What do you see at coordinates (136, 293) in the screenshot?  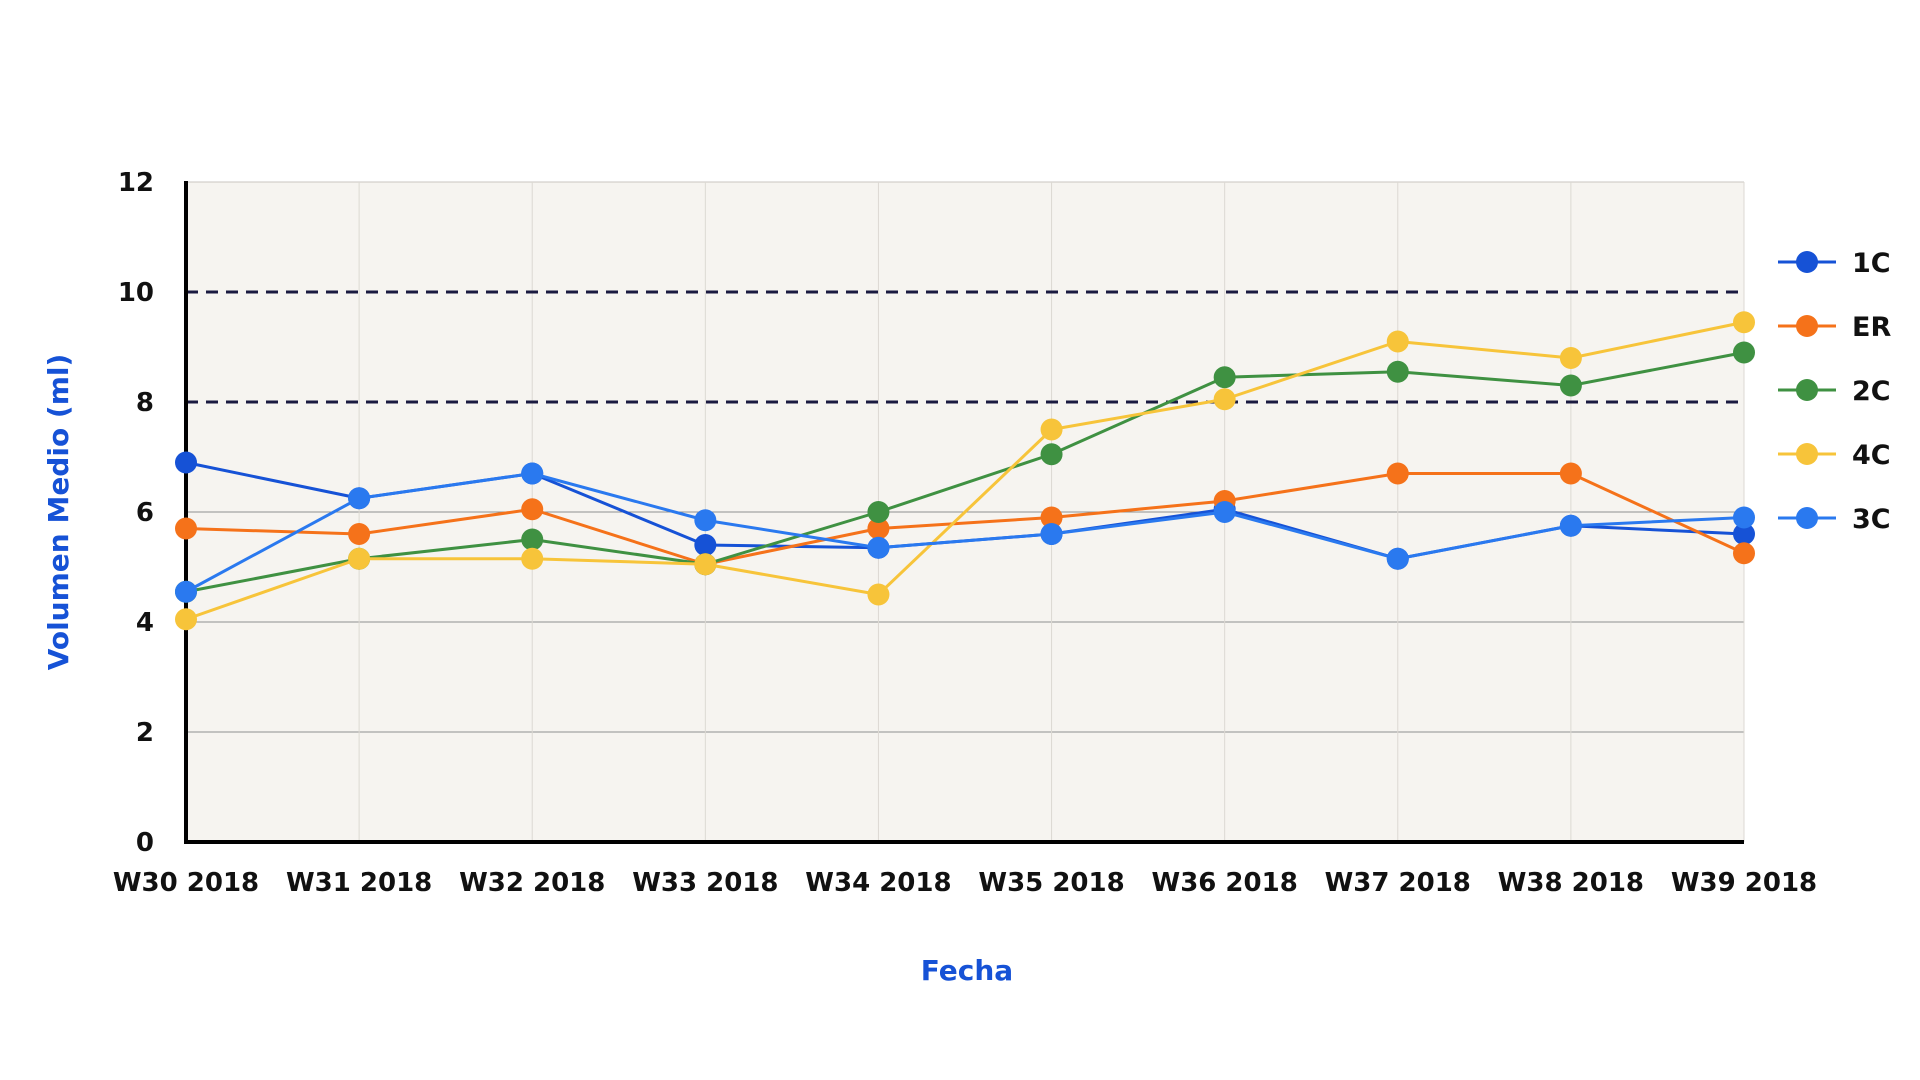 I see `y-tick-label: 10` at bounding box center [136, 293].